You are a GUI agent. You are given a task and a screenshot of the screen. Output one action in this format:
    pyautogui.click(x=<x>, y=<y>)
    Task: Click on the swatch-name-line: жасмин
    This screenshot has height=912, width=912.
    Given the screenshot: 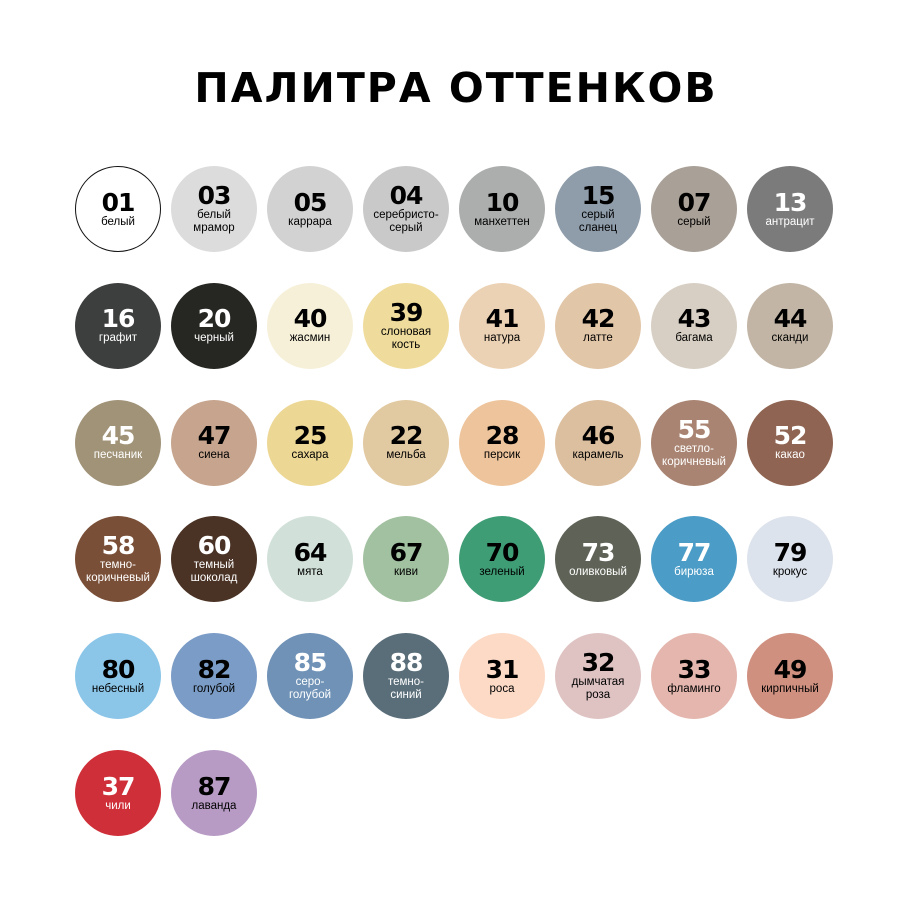 What is the action you would take?
    pyautogui.click(x=310, y=338)
    